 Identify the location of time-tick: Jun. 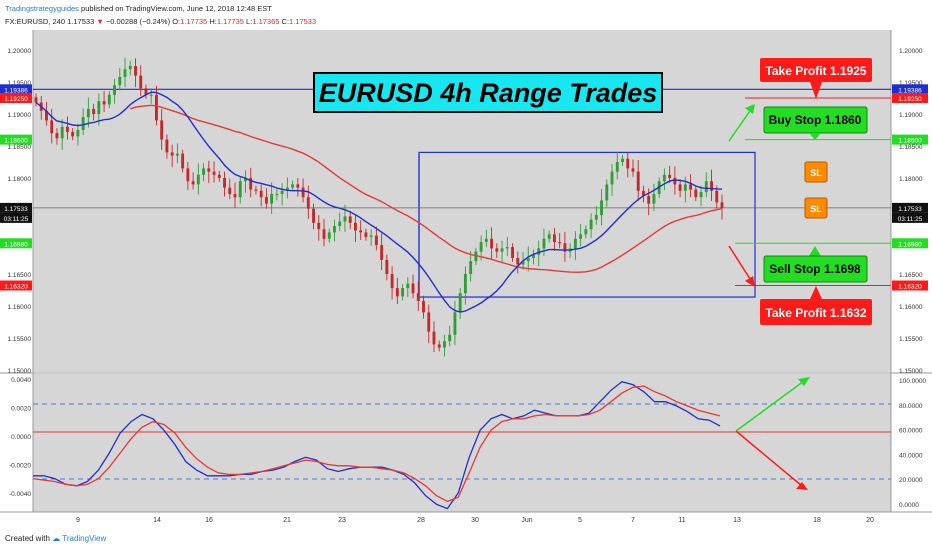
(526, 520).